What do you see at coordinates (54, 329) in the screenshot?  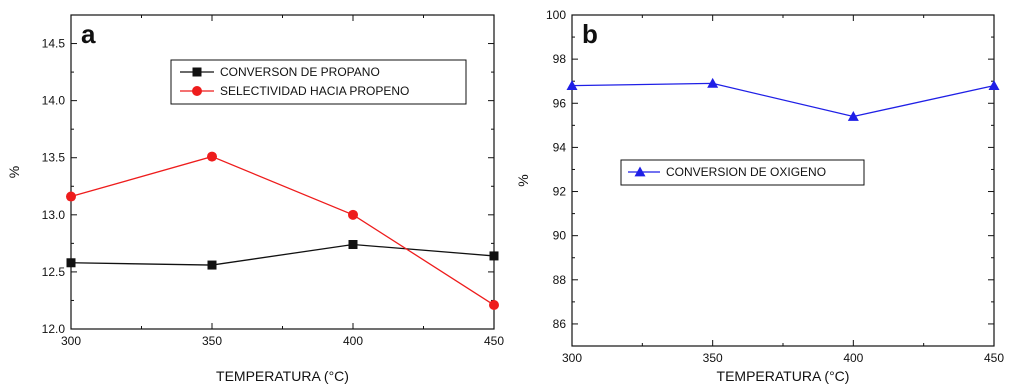 I see `y-tick-label: 12.0` at bounding box center [54, 329].